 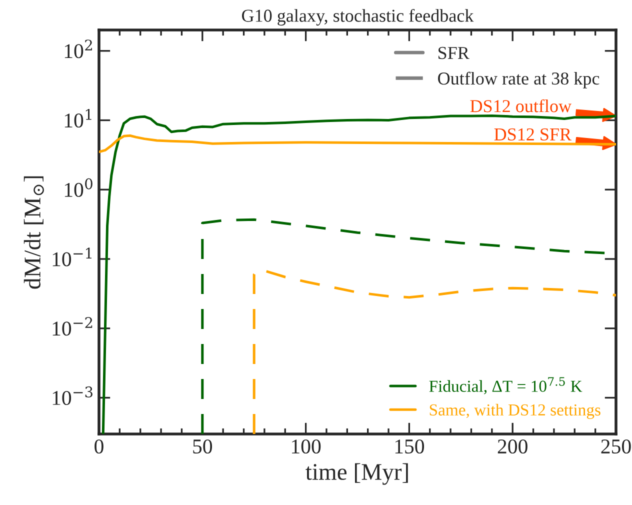 What do you see at coordinates (513, 446) in the screenshot?
I see `x-tick-label: 200` at bounding box center [513, 446].